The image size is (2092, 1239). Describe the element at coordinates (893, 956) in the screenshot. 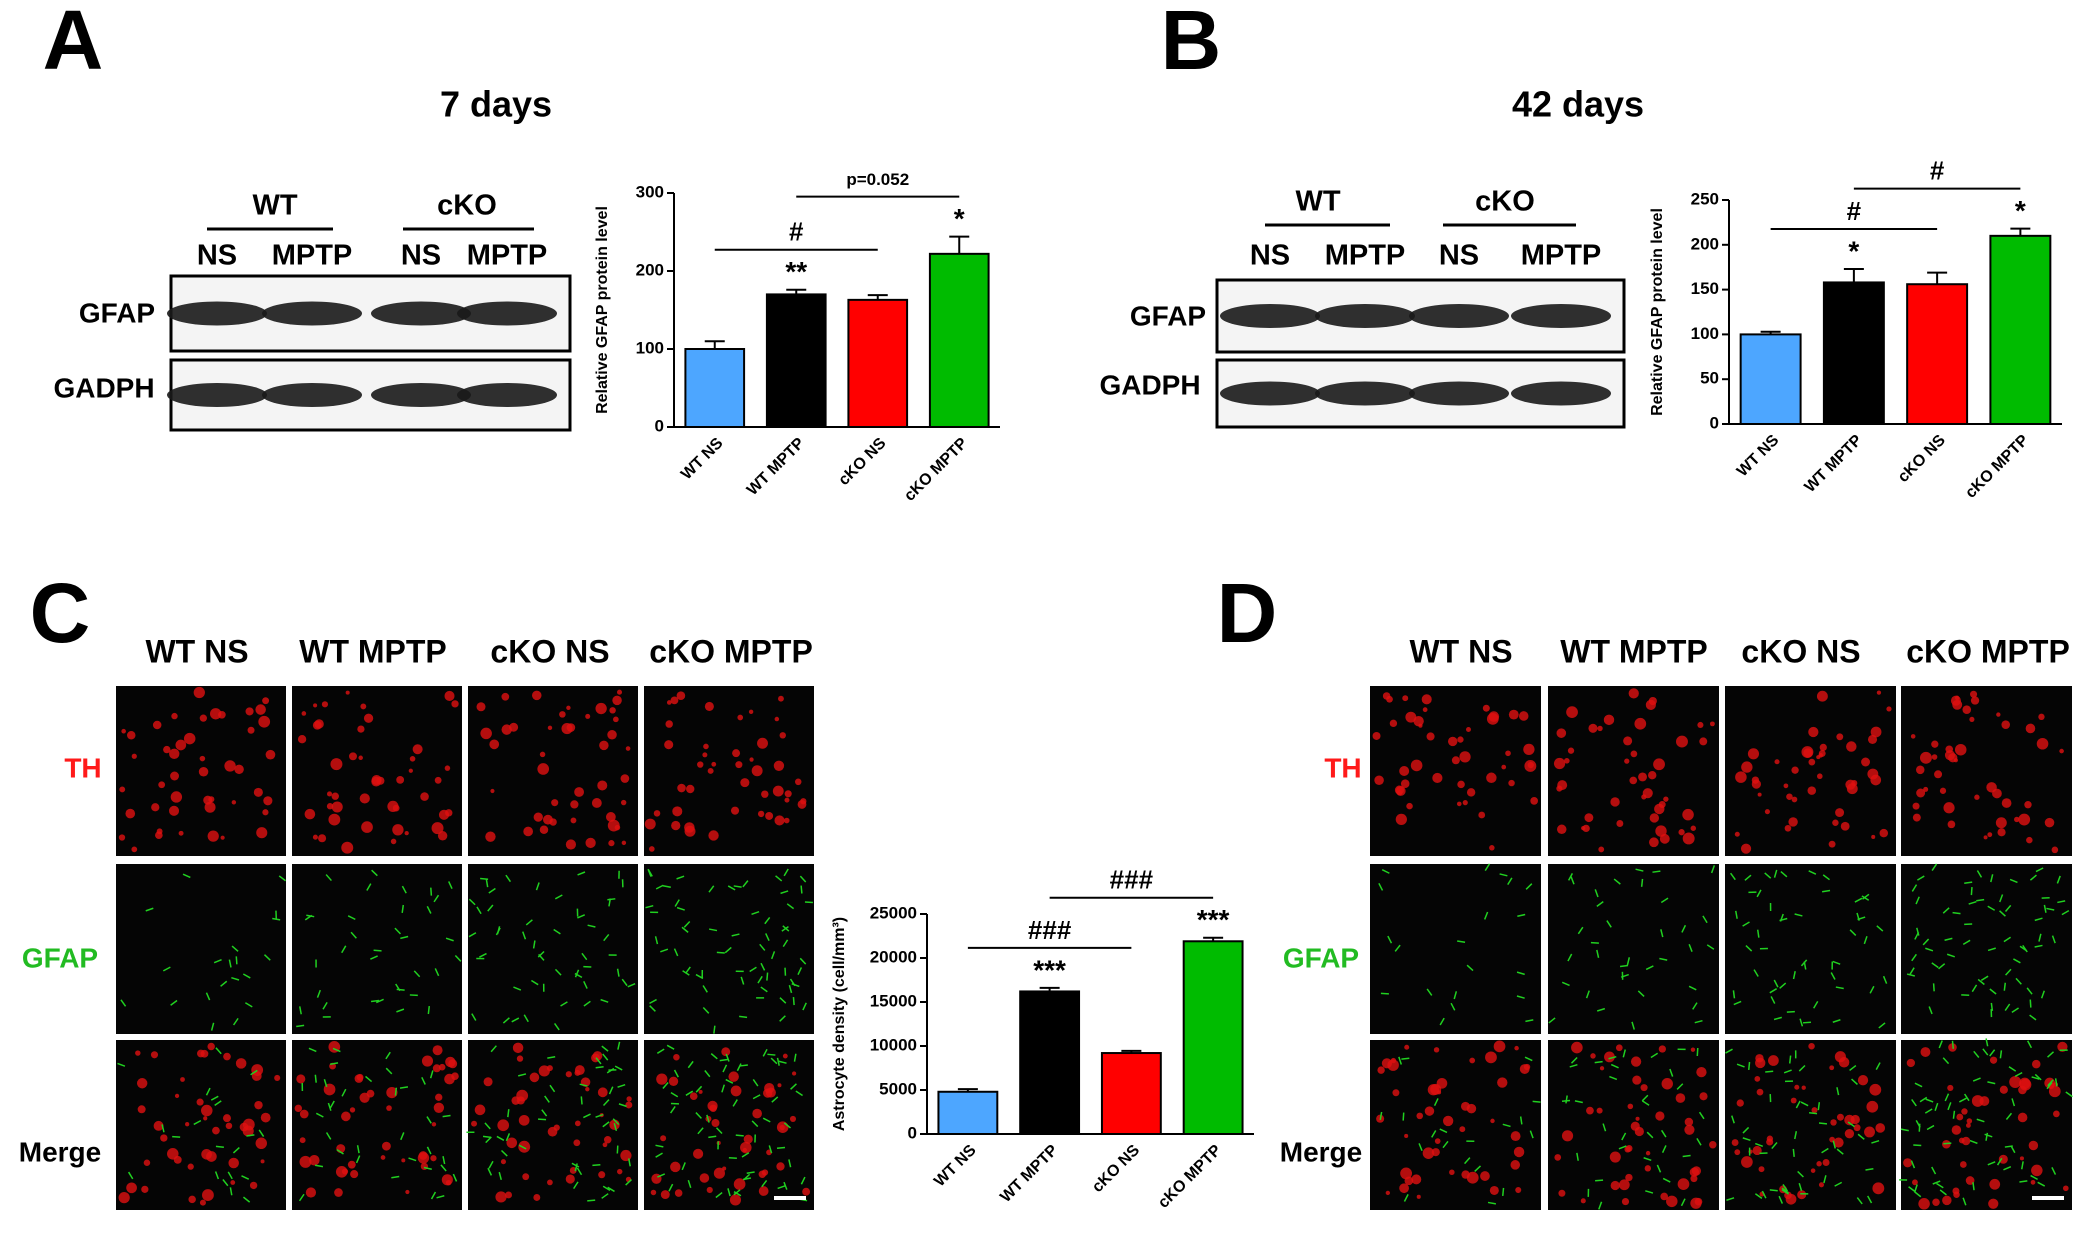

I see `y-tick-label: 20000` at that location.